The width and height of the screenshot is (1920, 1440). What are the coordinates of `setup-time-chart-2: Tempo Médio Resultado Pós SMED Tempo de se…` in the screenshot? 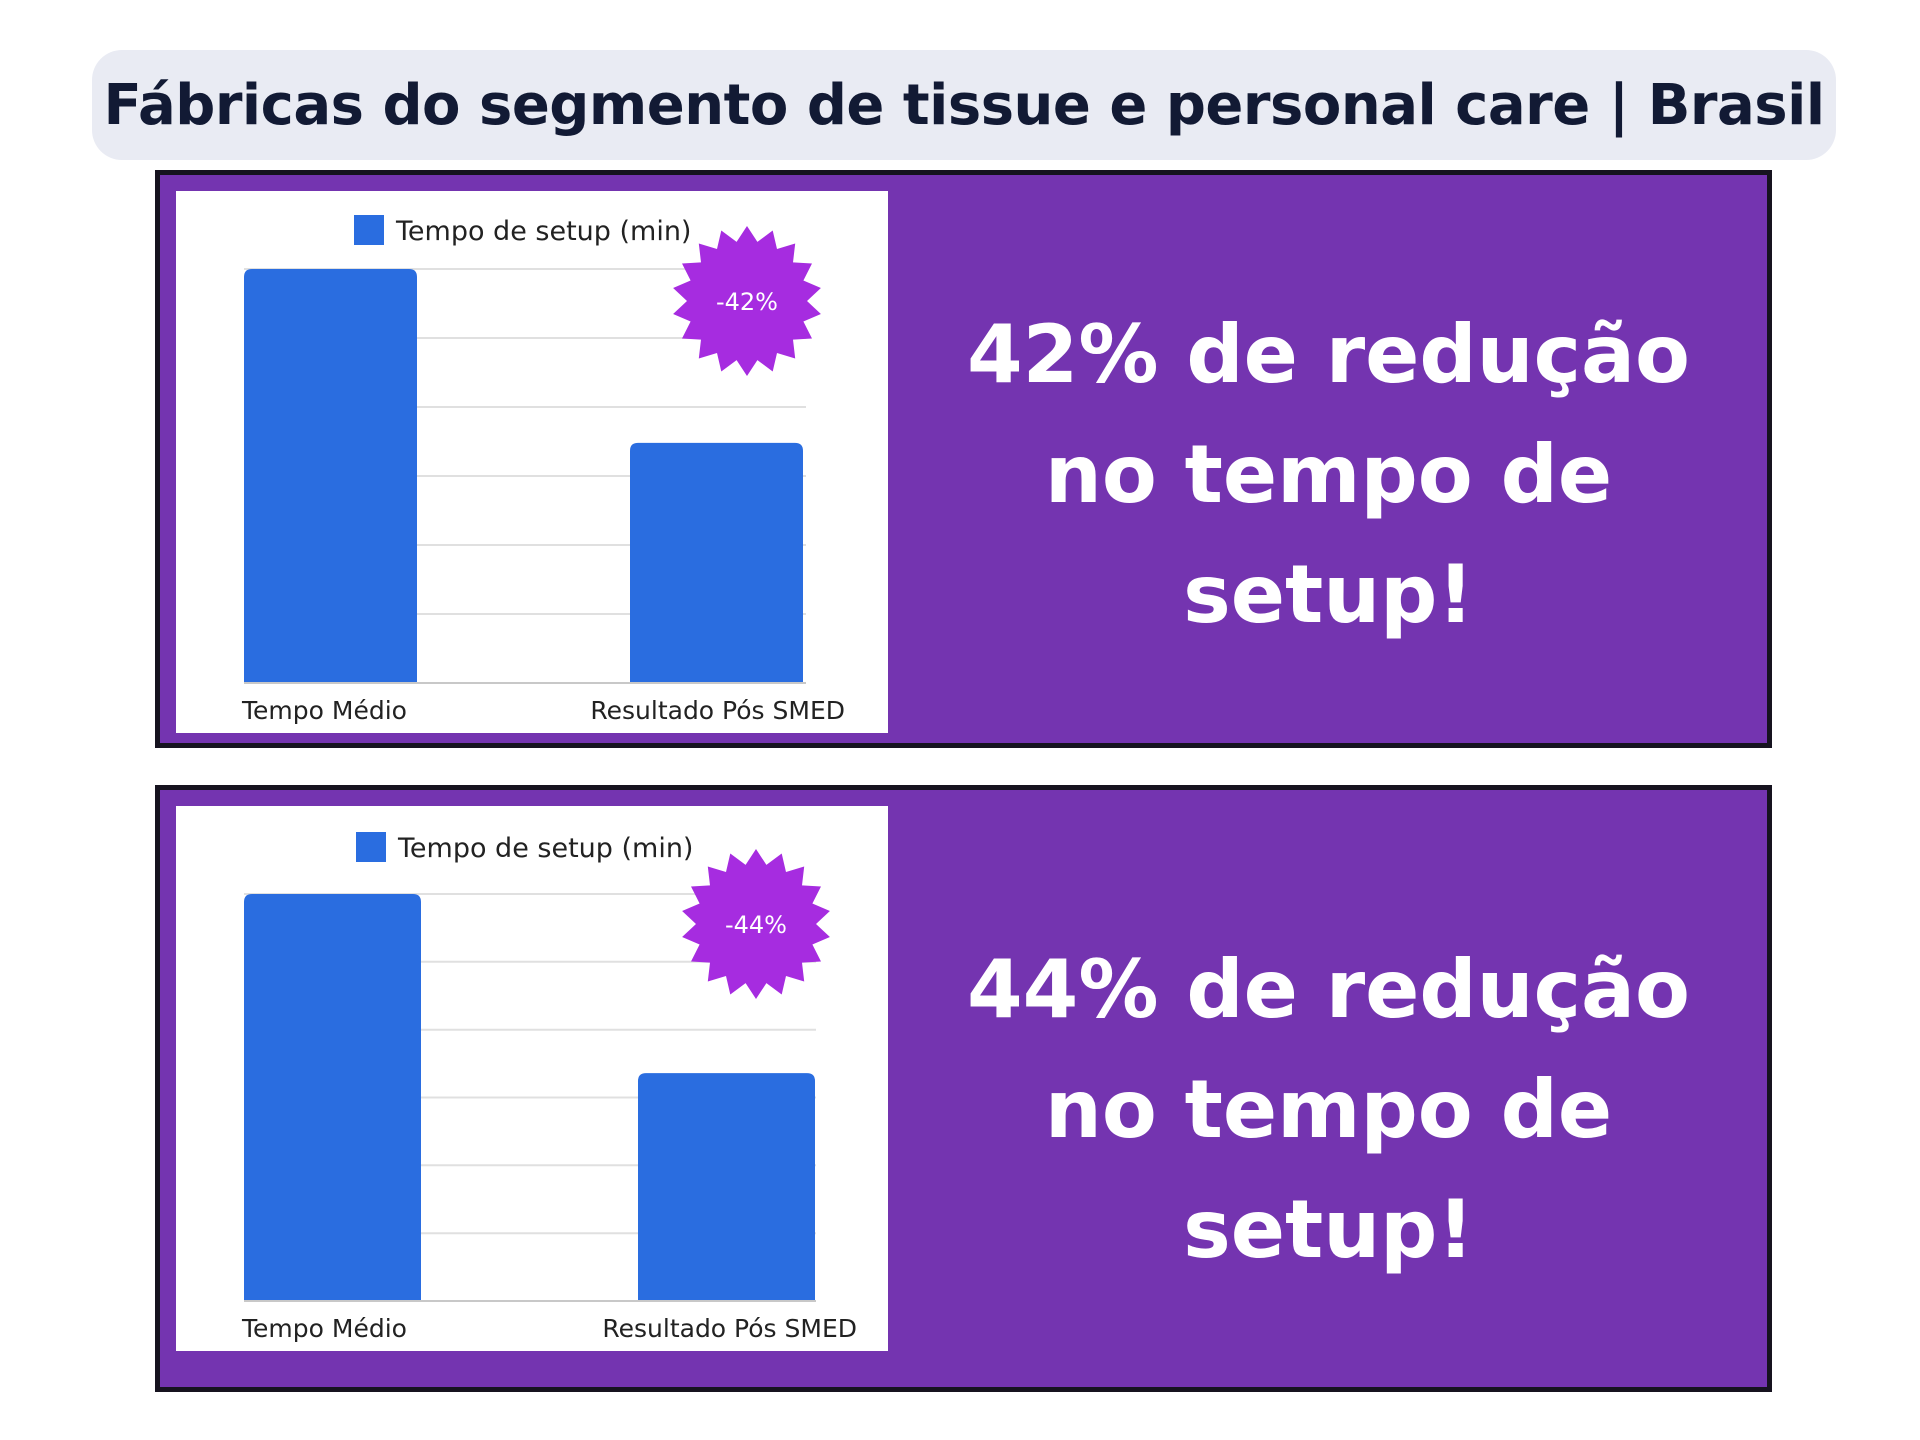 It's located at (549, 1087).